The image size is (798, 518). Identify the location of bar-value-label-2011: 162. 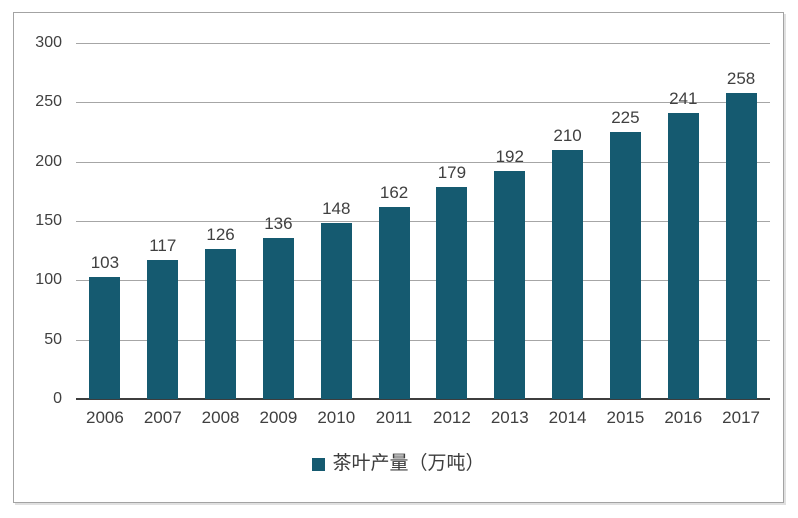
(394, 192).